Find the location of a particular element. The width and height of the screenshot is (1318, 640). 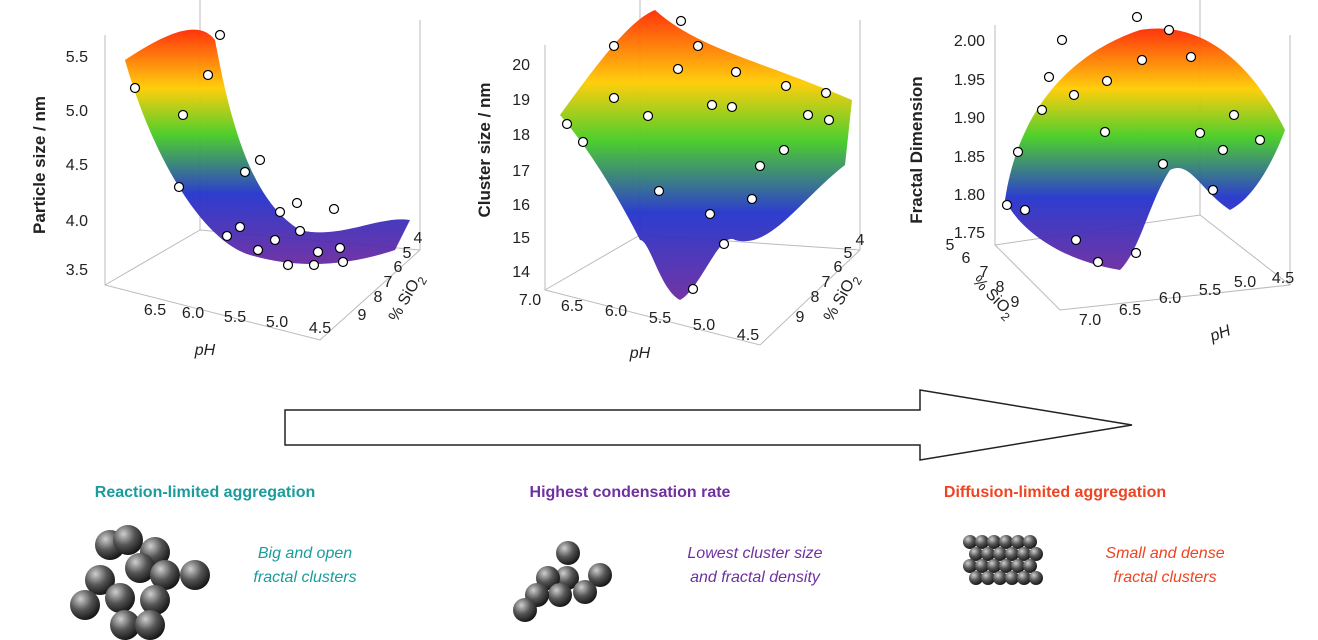

x-tick-label: 7.0 is located at coordinates (530, 300).